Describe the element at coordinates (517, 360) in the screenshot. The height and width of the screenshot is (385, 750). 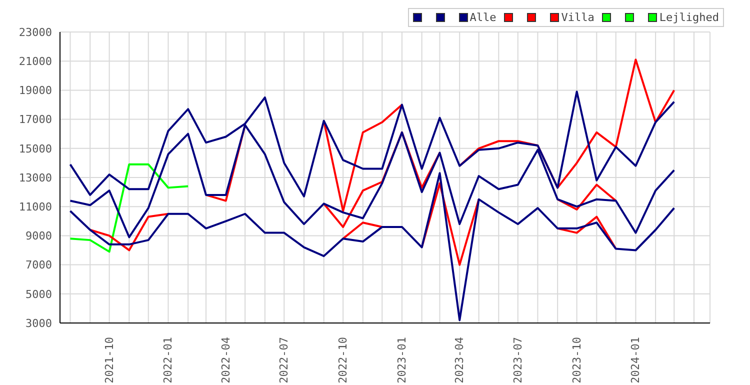
I see `x-tick-label: 2023-07` at that location.